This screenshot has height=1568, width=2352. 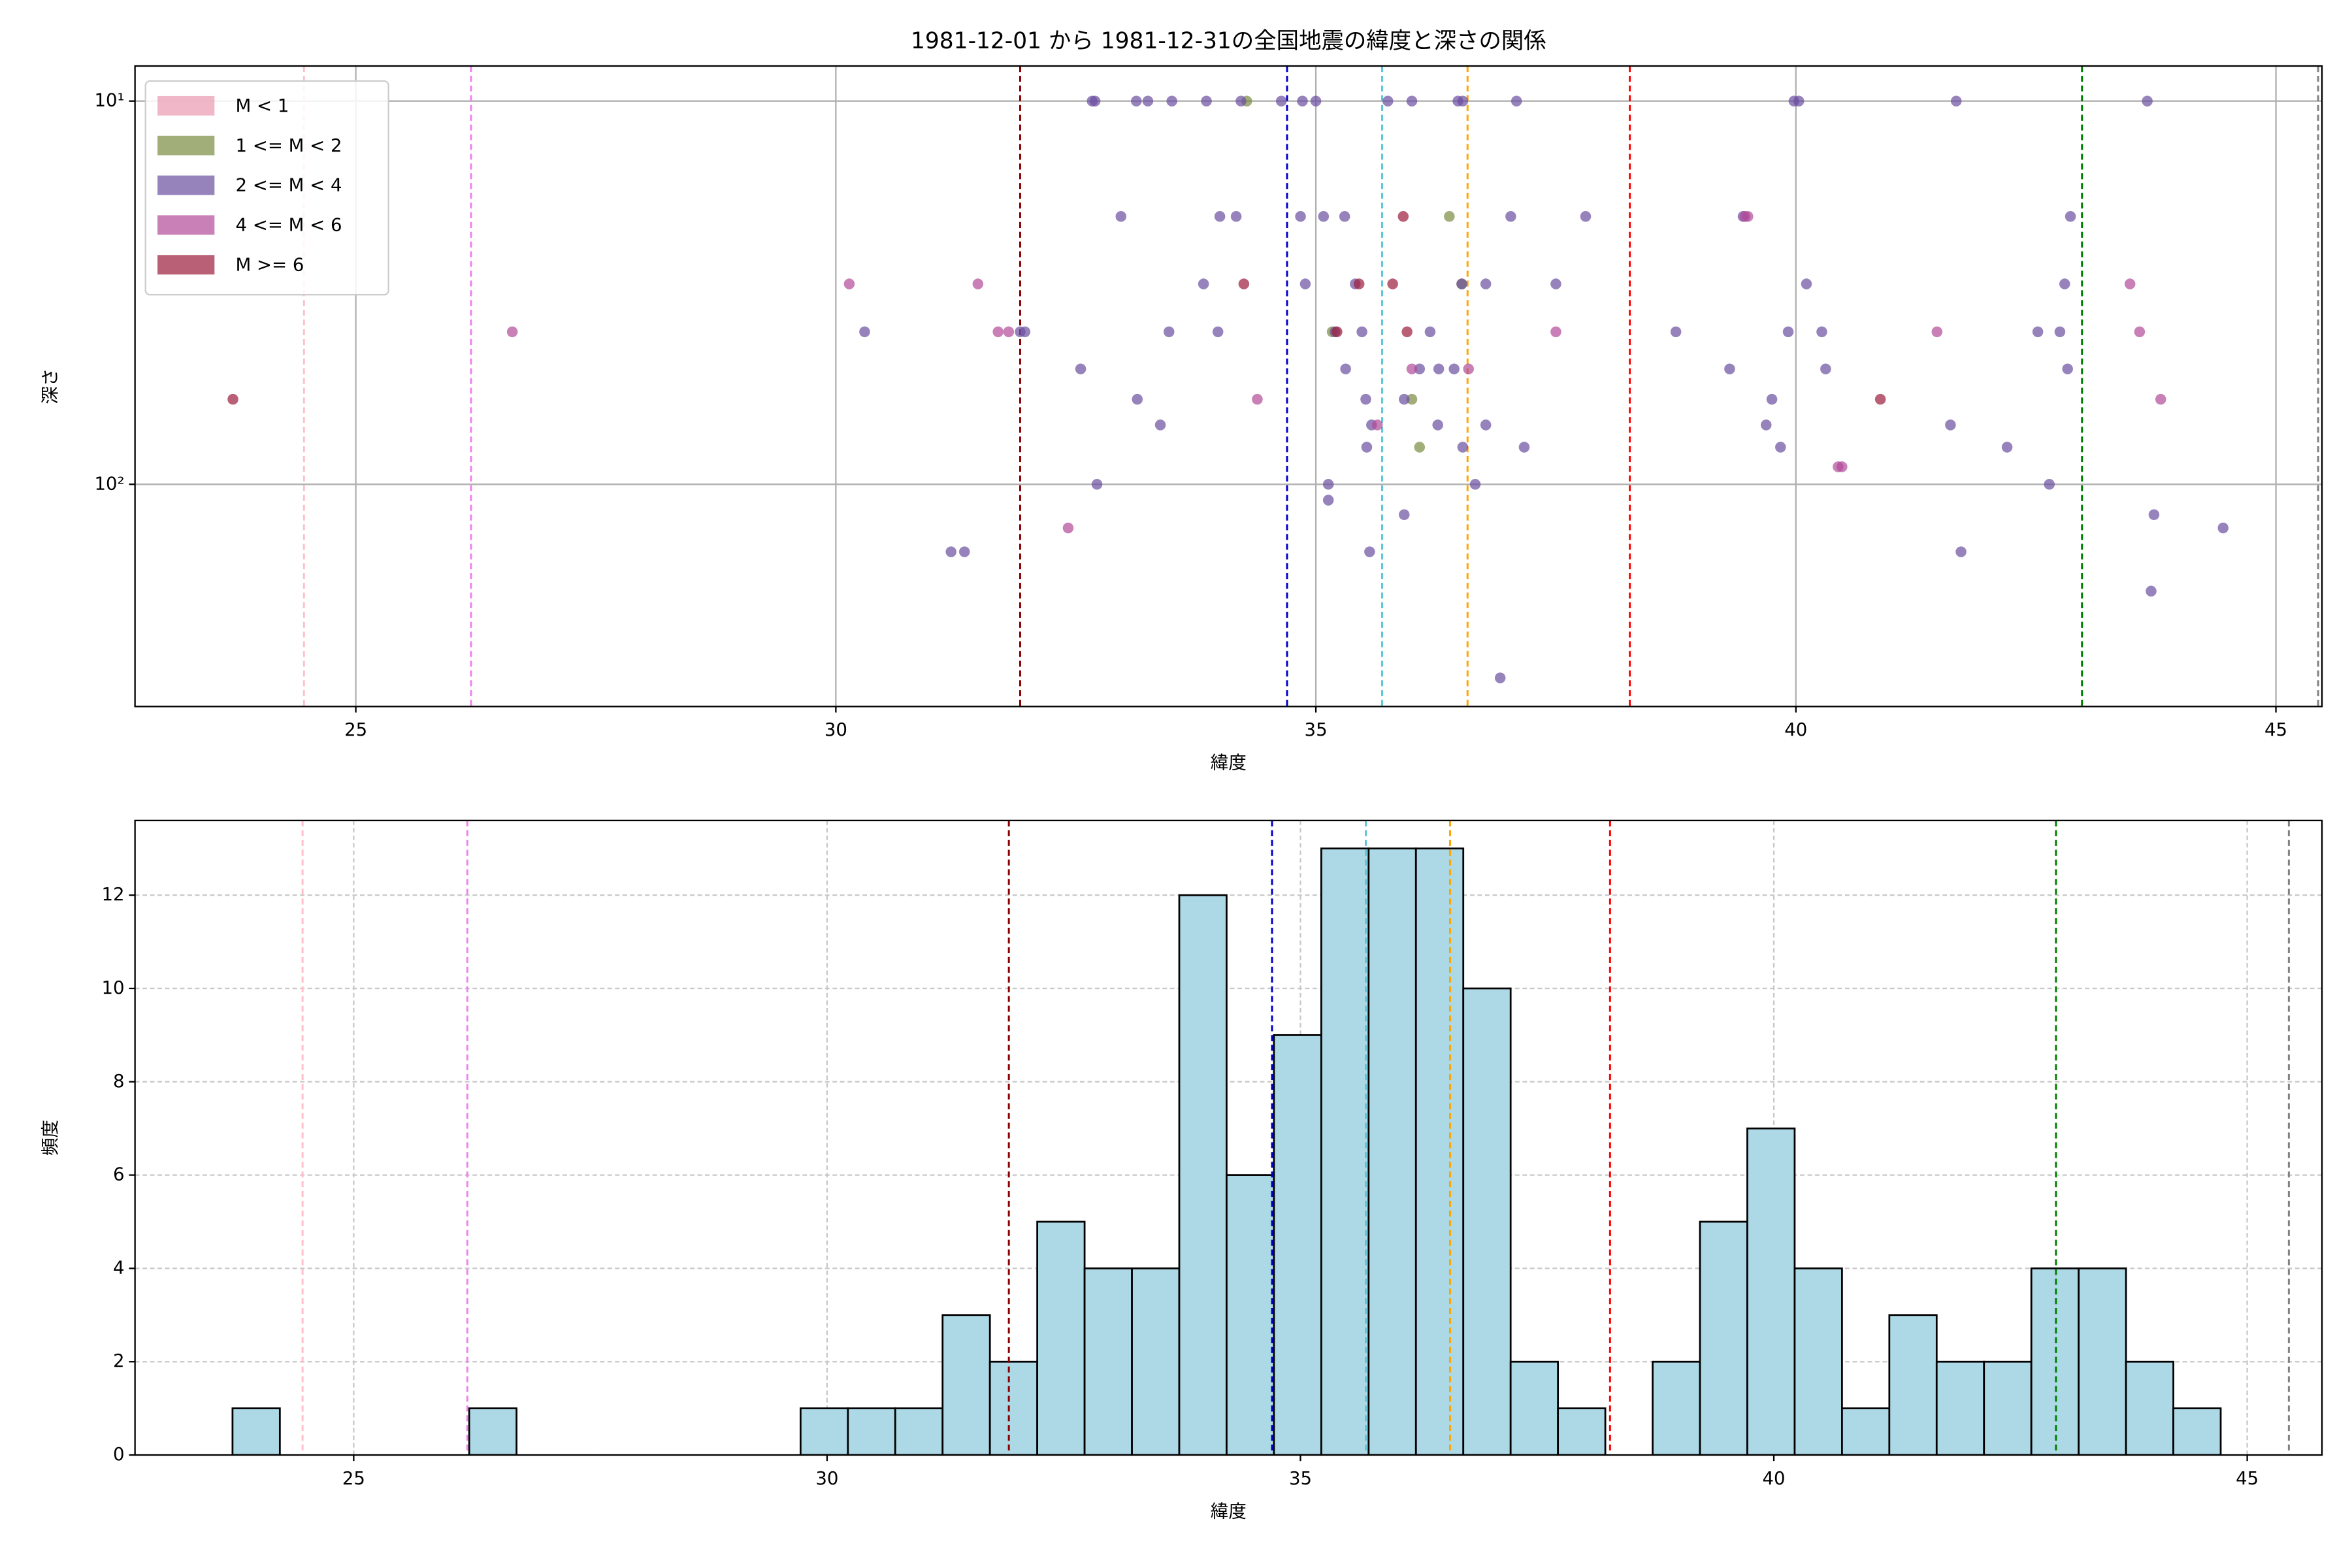 I want to click on legend-label: 4 <= M < 6, so click(x=288, y=225).